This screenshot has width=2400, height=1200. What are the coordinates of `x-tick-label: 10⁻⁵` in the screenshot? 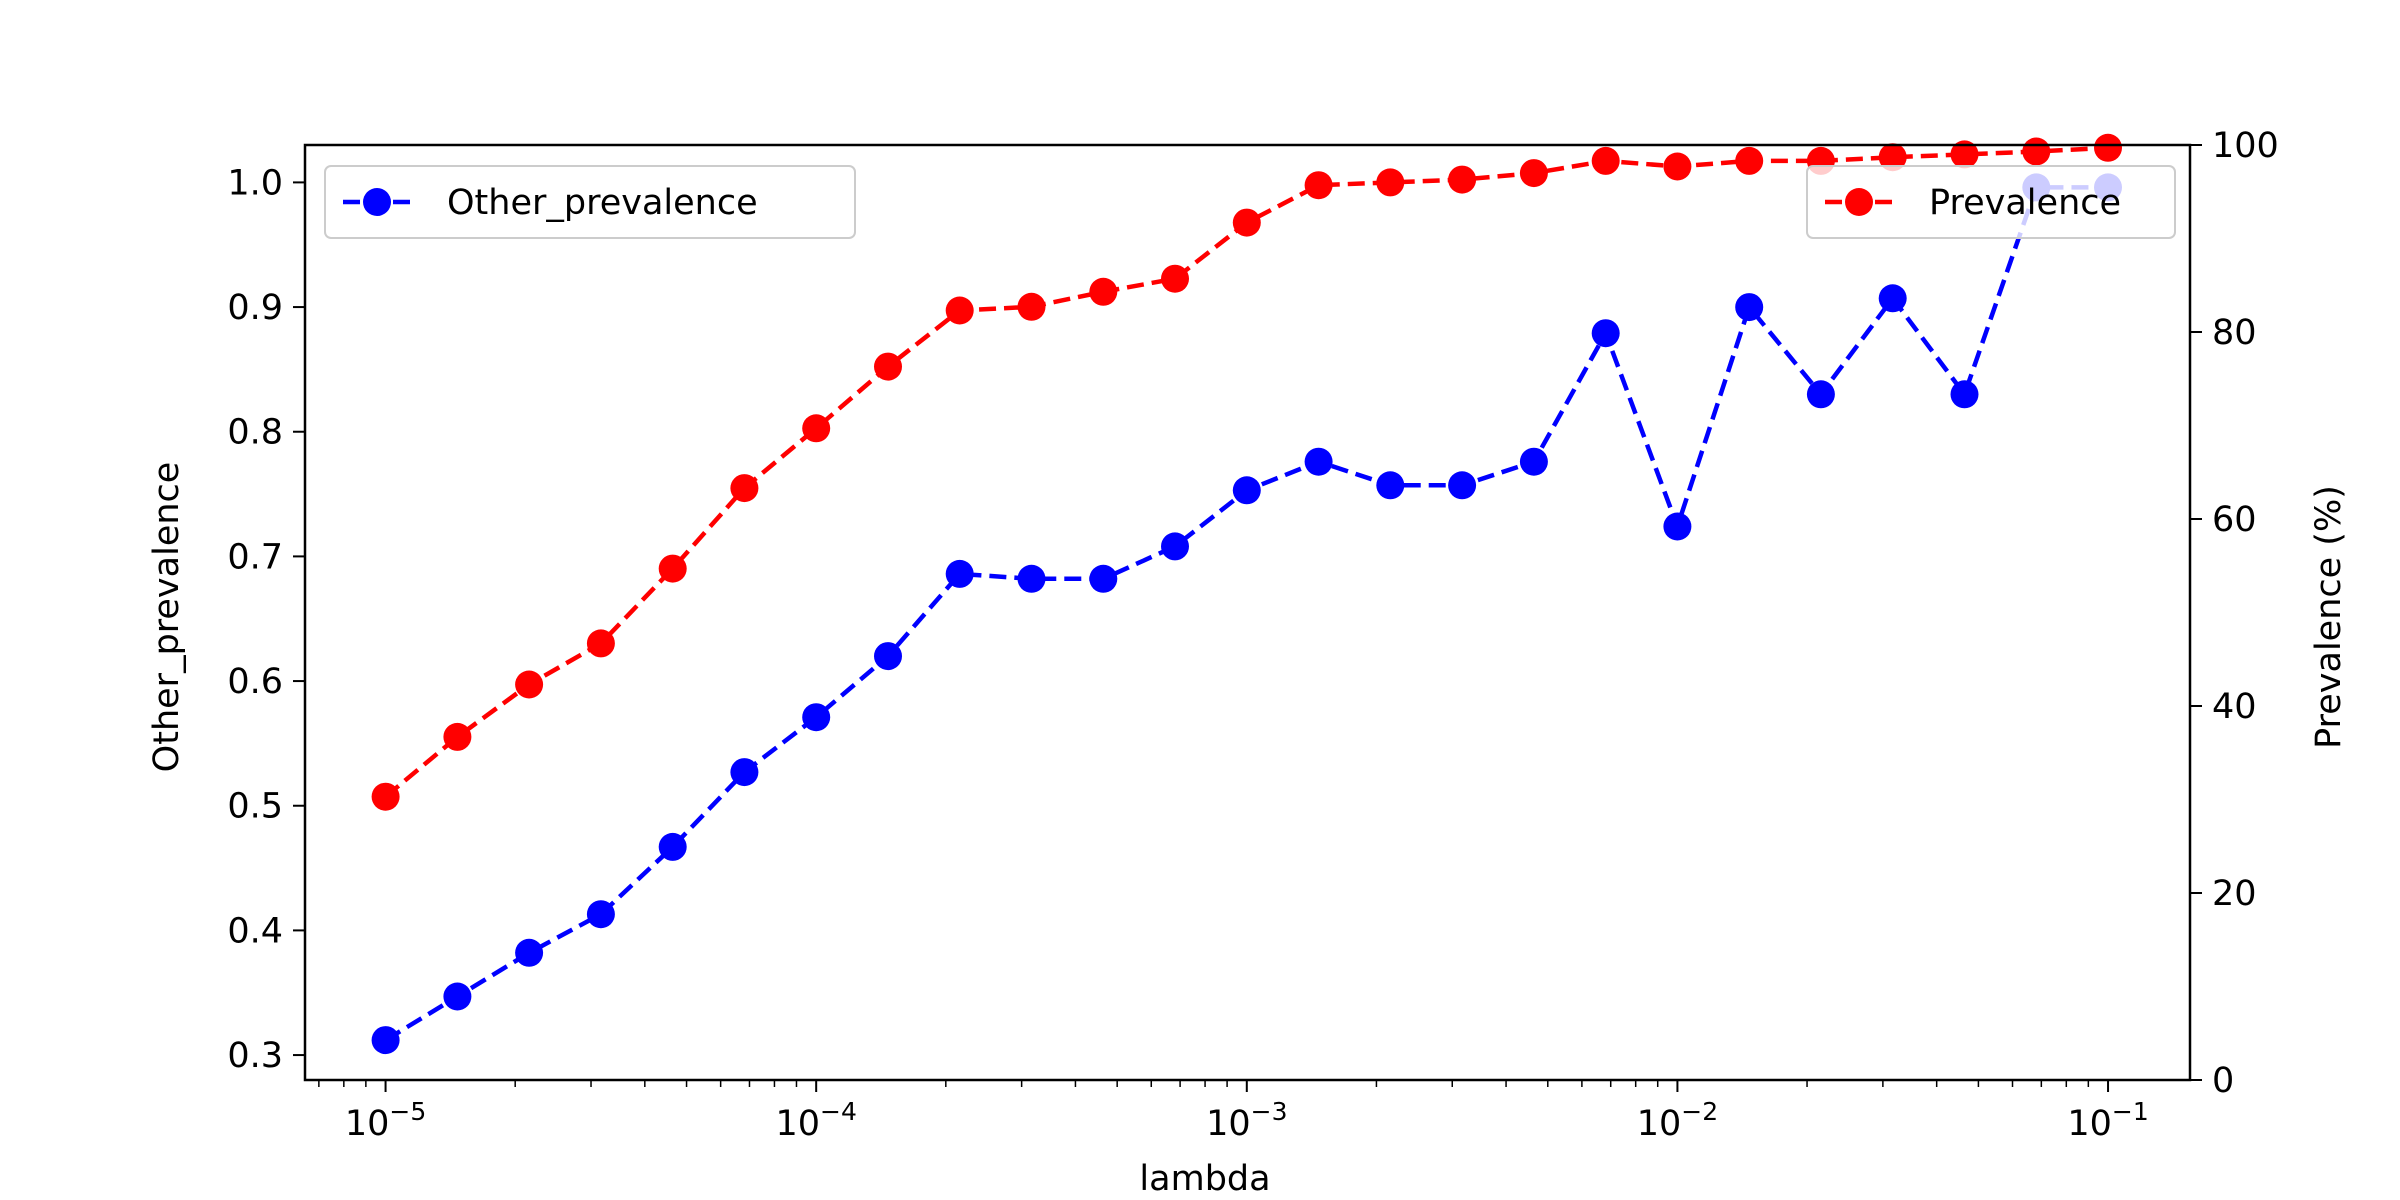 It's located at (385, 1120).